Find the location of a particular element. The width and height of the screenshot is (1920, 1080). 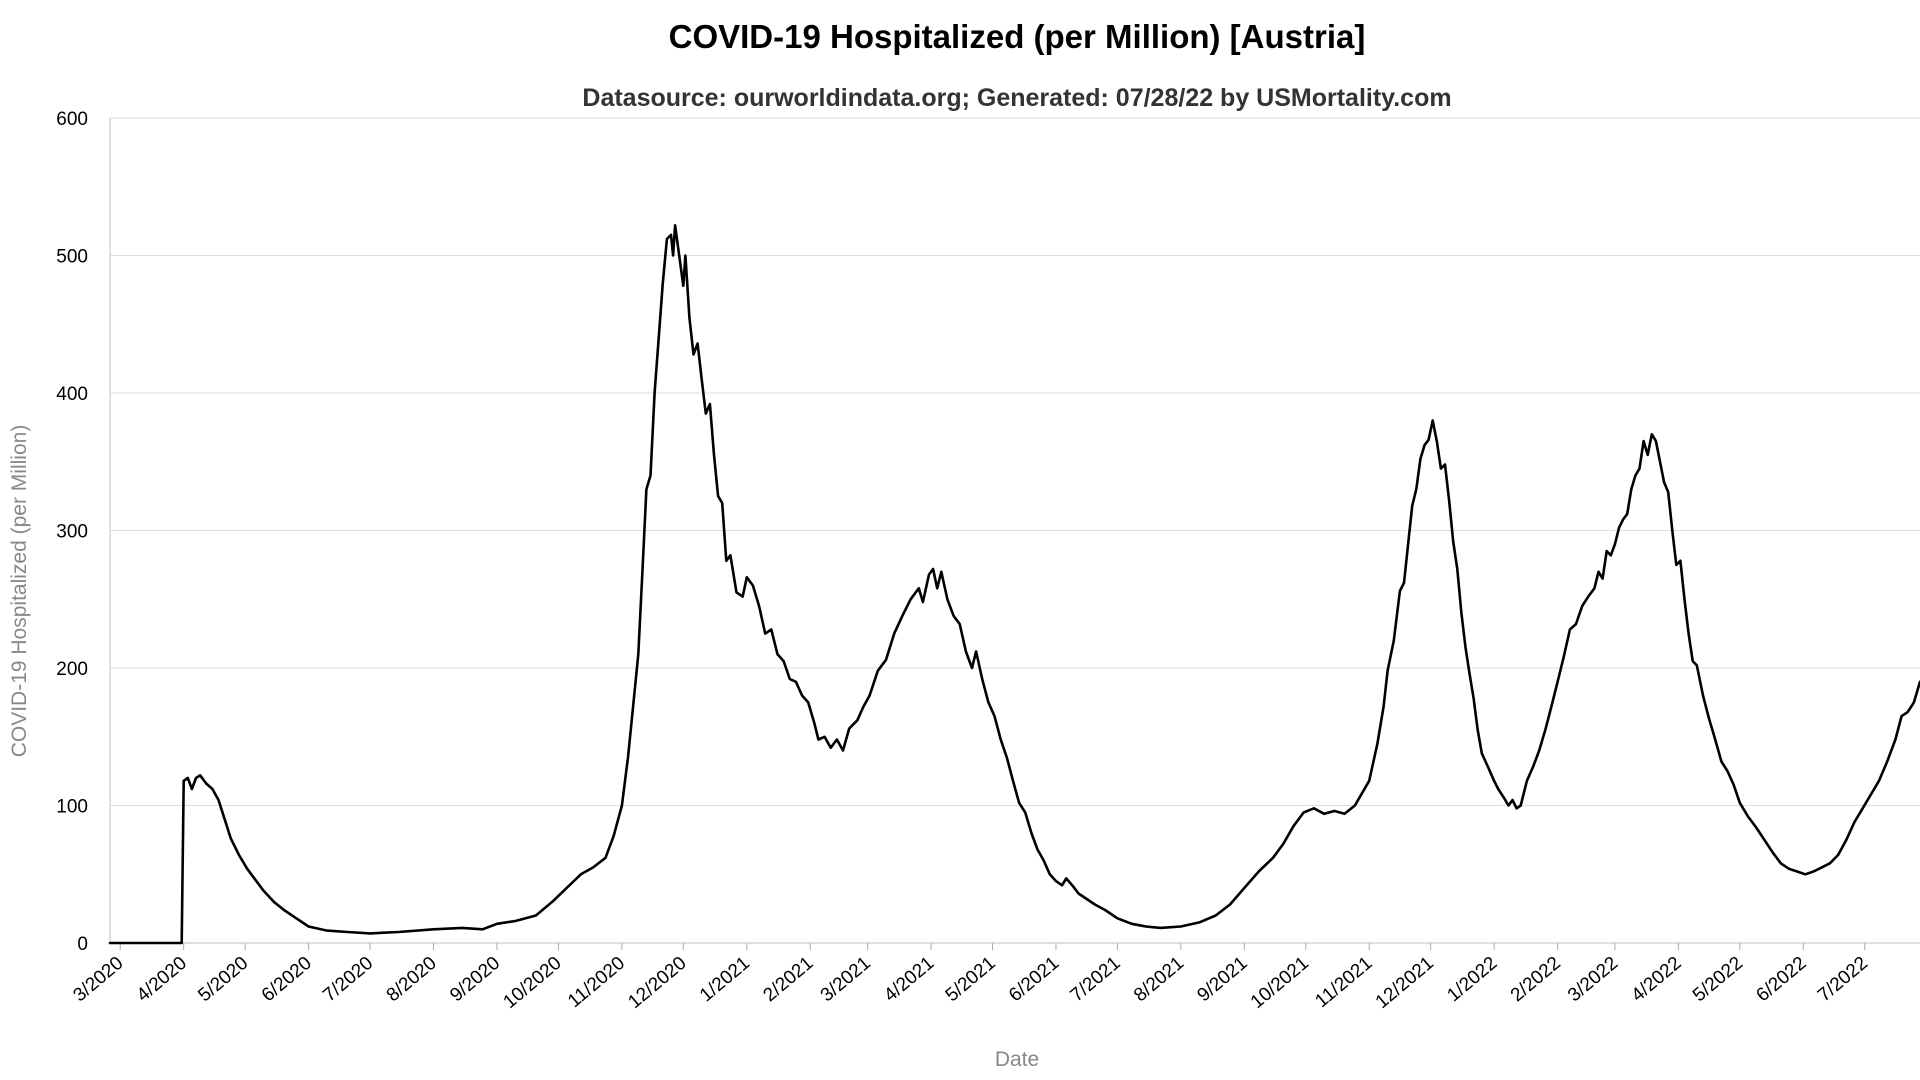

x-tick-label: 9/2021 is located at coordinates (1223, 979).